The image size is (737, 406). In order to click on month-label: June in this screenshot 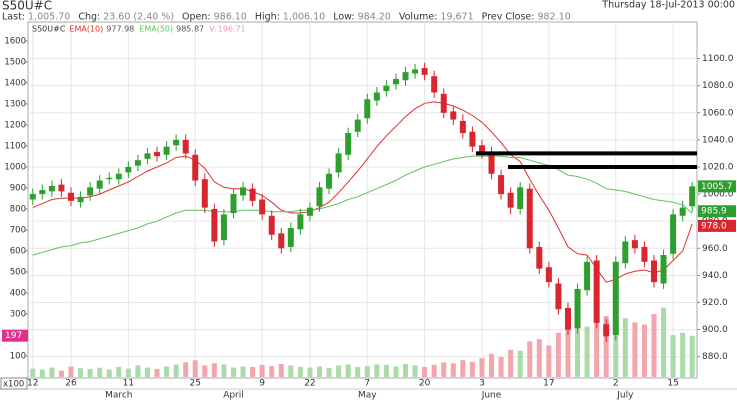, I will do `click(491, 396)`.